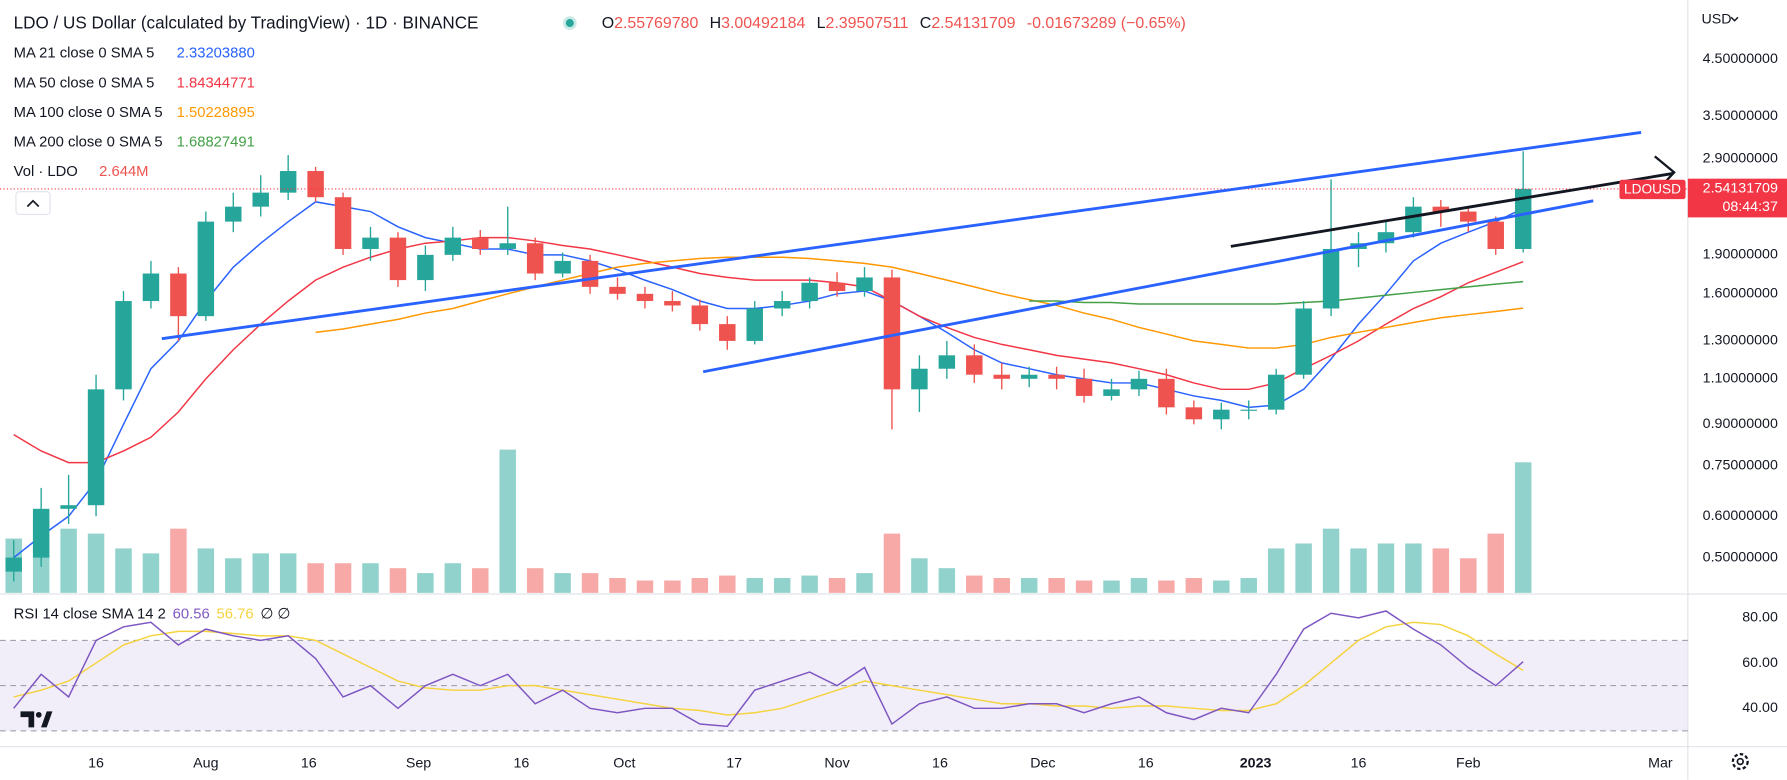  Describe the element at coordinates (1740, 341) in the screenshot. I see `y-tick-label: 1.30000000` at that location.